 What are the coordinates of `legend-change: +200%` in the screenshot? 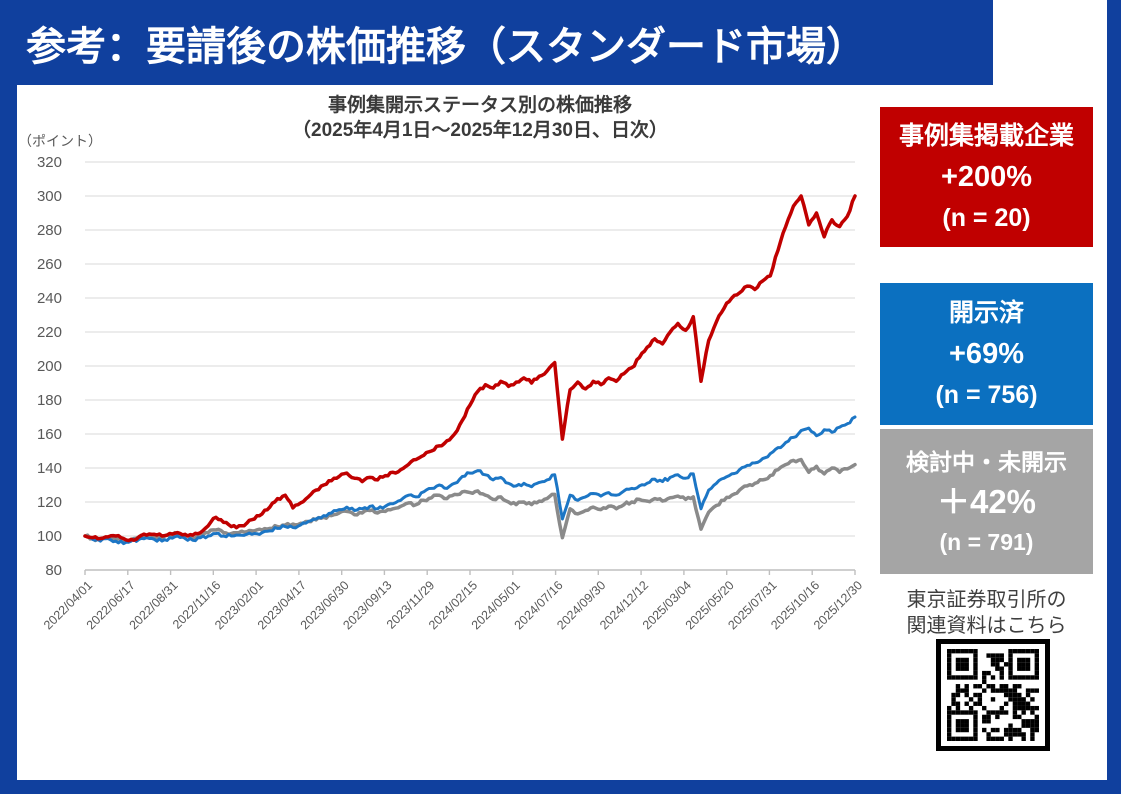 It's located at (986, 177).